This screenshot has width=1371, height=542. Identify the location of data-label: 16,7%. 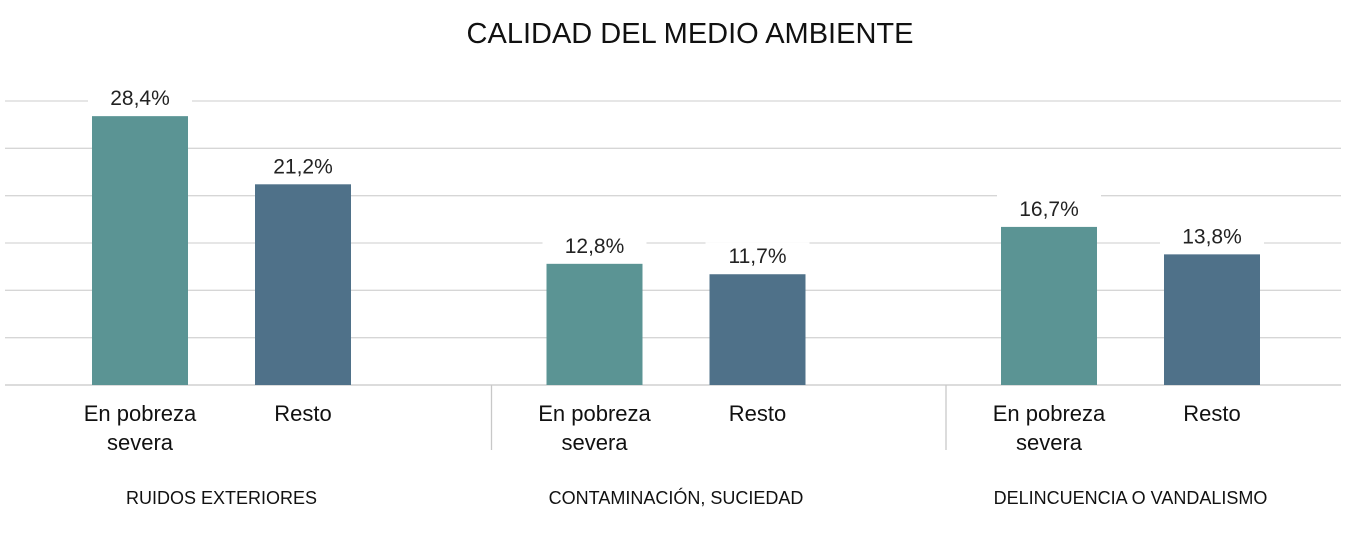
(1049, 209).